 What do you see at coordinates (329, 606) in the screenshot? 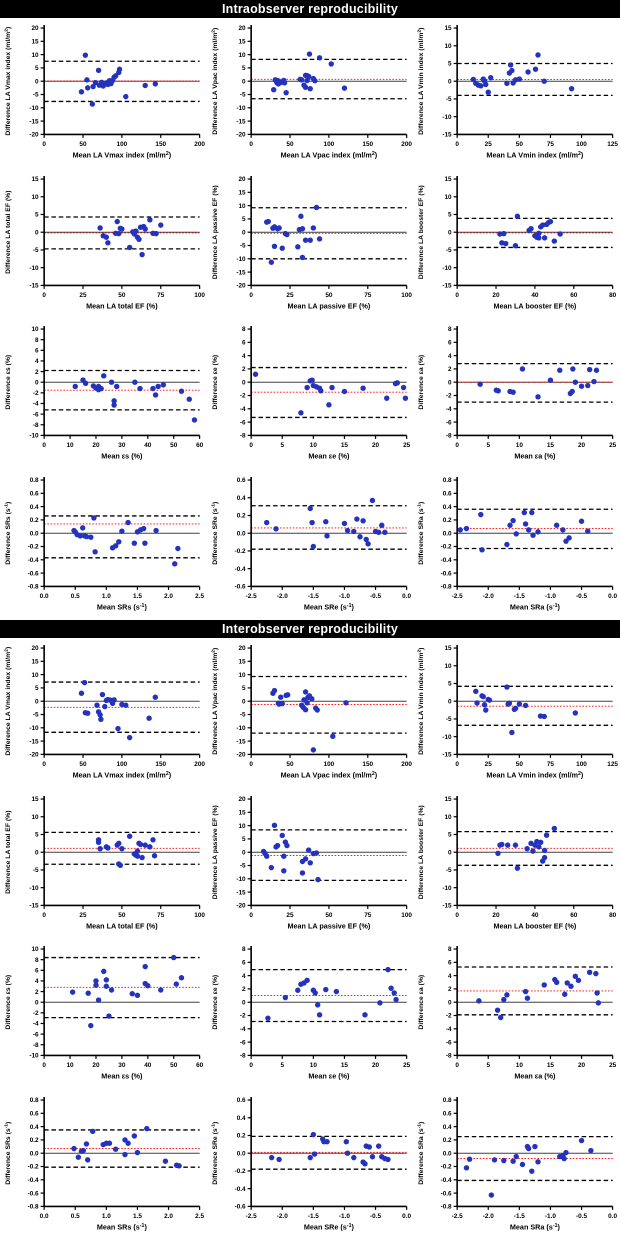
I see `x-axis-label: Mean SRe (s-1)` at bounding box center [329, 606].